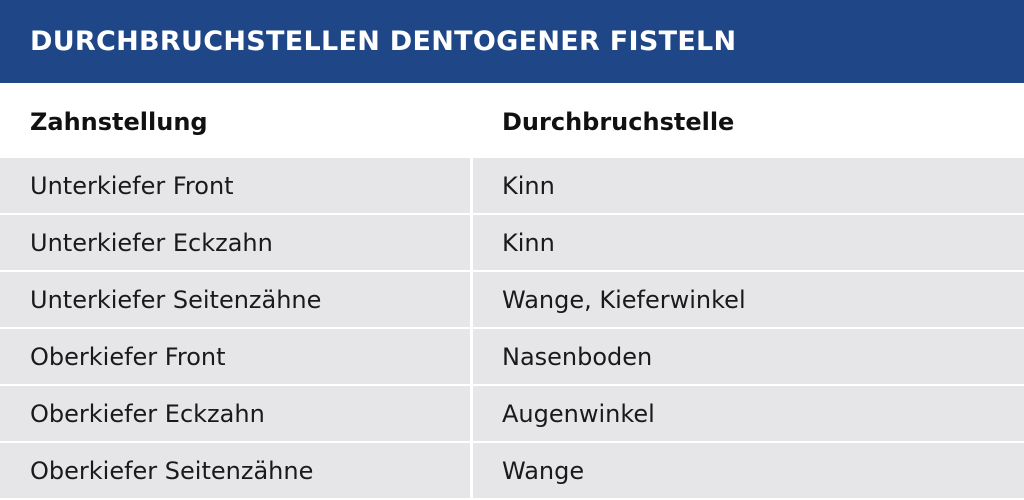 This screenshot has height=500, width=1024. Describe the element at coordinates (618, 121) in the screenshot. I see `header-durchbruchstelle: Durchbruchstelle` at that location.